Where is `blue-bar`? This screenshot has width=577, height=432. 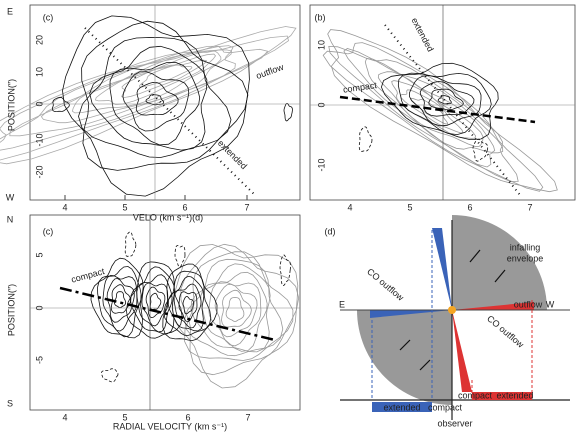
blue-bar is located at coordinates (402, 407).